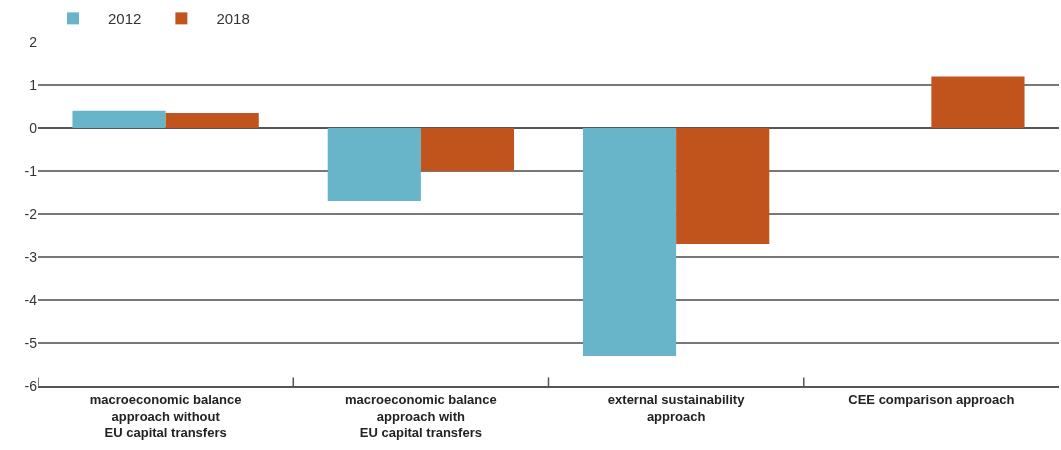  What do you see at coordinates (165, 416) in the screenshot?
I see `x-tick-label: macroeconomic balance approach without EU capital transfers` at bounding box center [165, 416].